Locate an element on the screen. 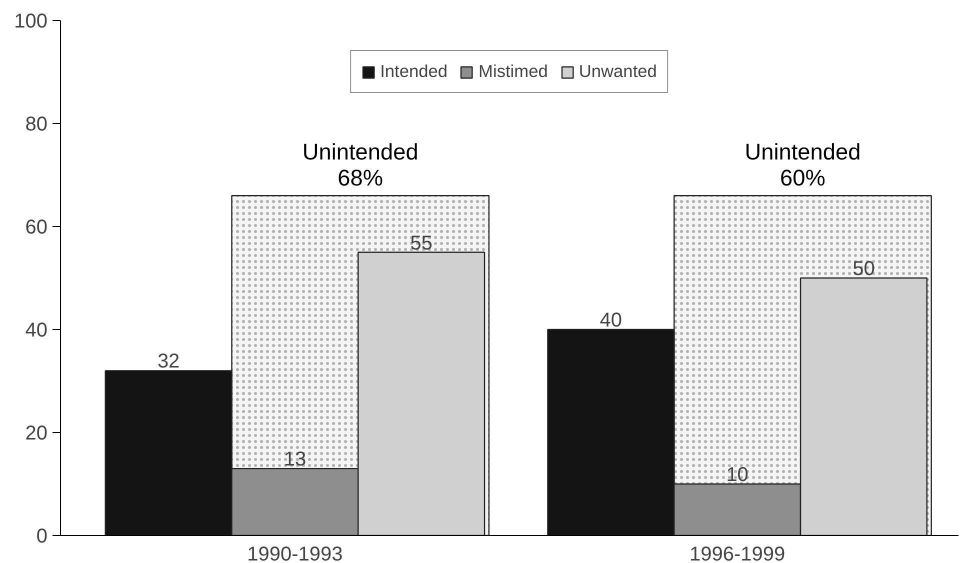 This screenshot has width=963, height=563. data-label: 10 is located at coordinates (737, 475).